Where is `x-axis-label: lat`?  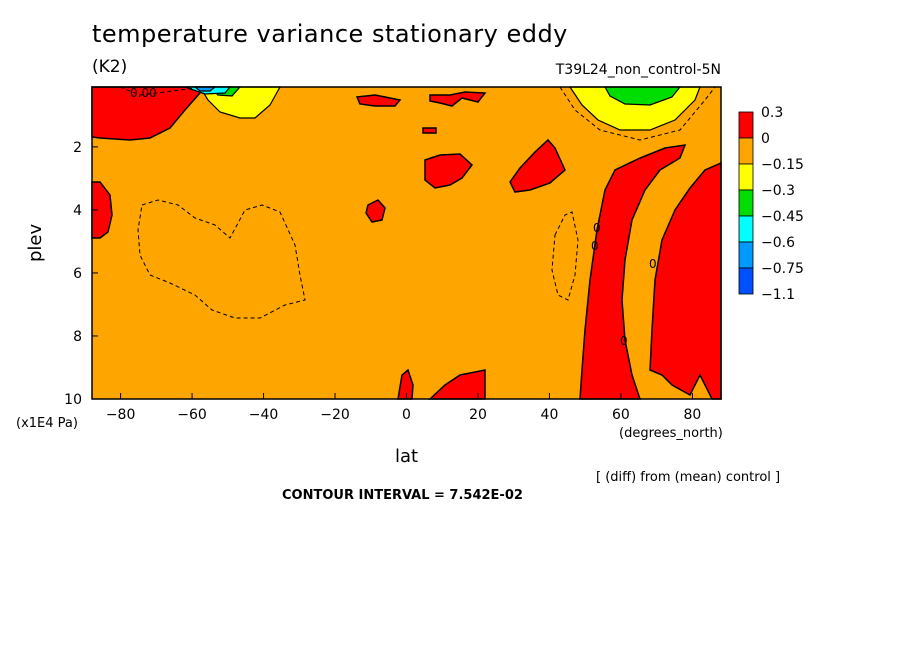 x-axis-label: lat is located at coordinates (407, 456).